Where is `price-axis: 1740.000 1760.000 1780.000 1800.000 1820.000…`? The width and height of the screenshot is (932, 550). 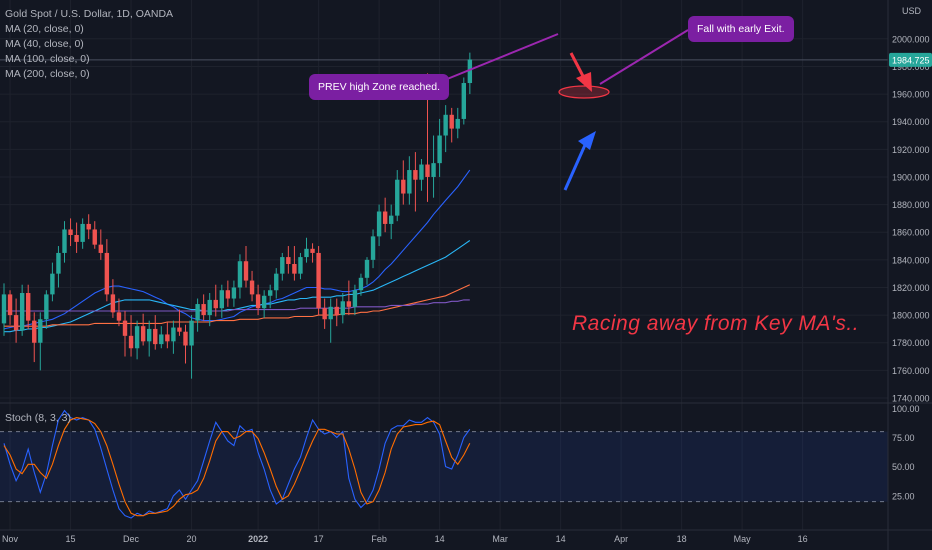
price-axis: 1740.000 1760.000 1780.000 1800.000 1820.000… is located at coordinates (910, 205).